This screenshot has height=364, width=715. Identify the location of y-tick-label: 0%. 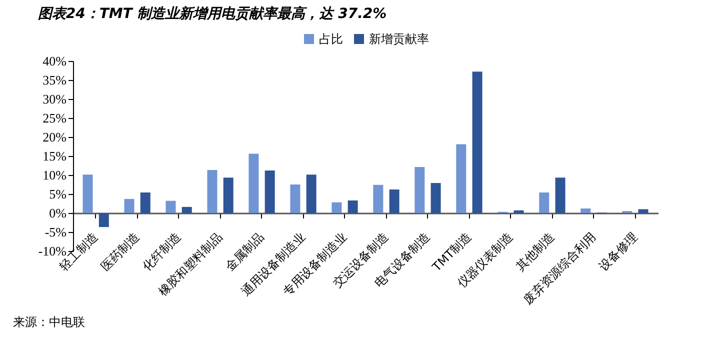
(58, 213).